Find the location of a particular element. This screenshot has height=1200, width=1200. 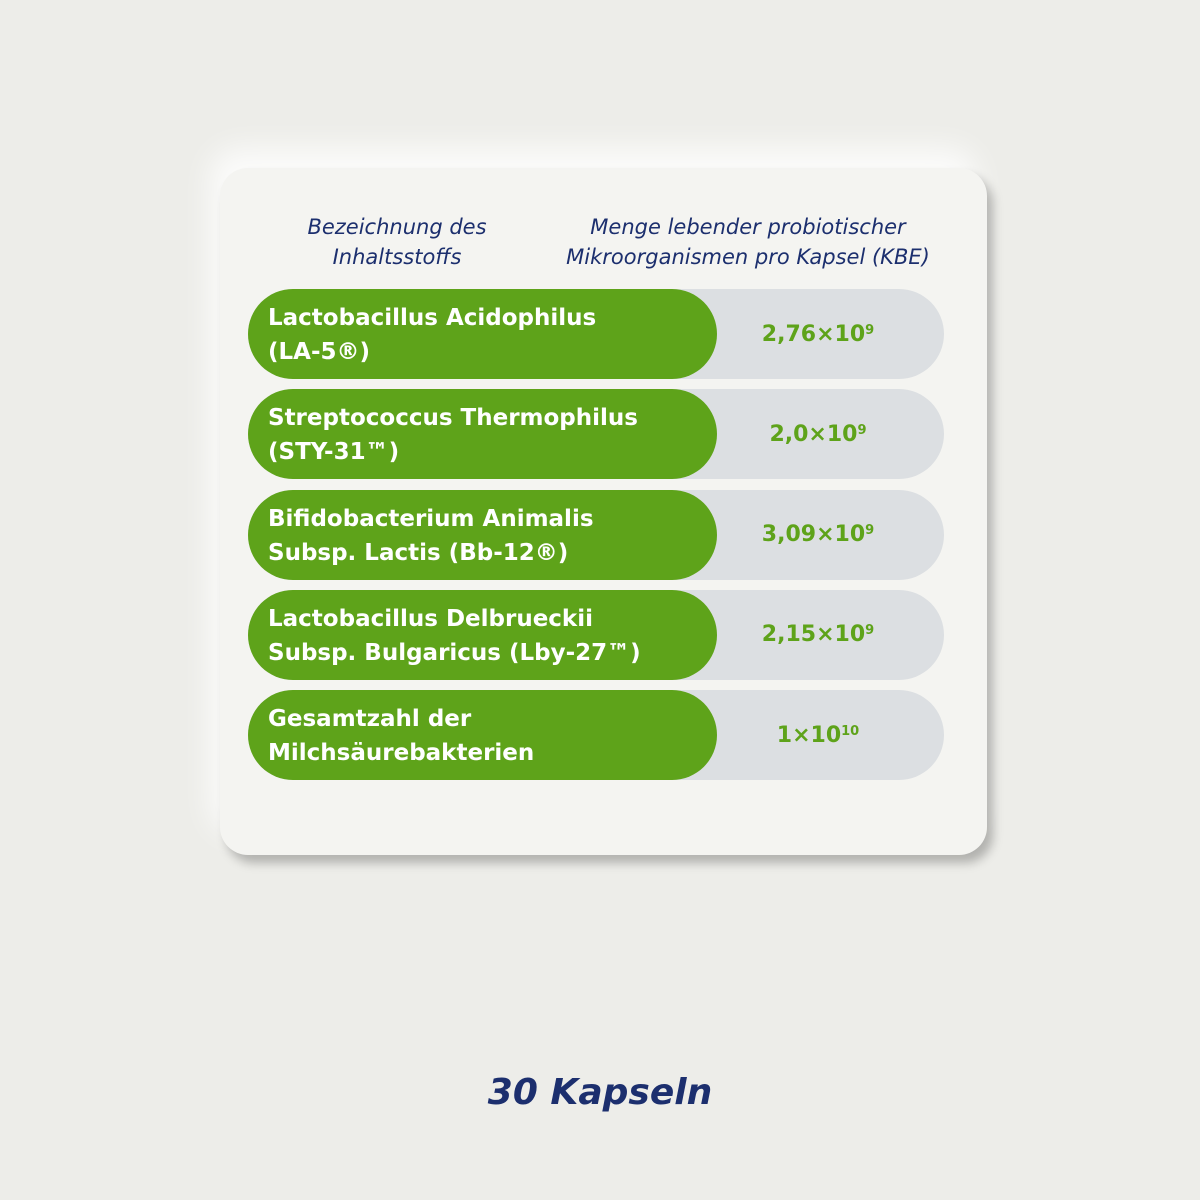

ingredient-name: Gesamtzahl der Milchsäurebakterien is located at coordinates (401, 736).